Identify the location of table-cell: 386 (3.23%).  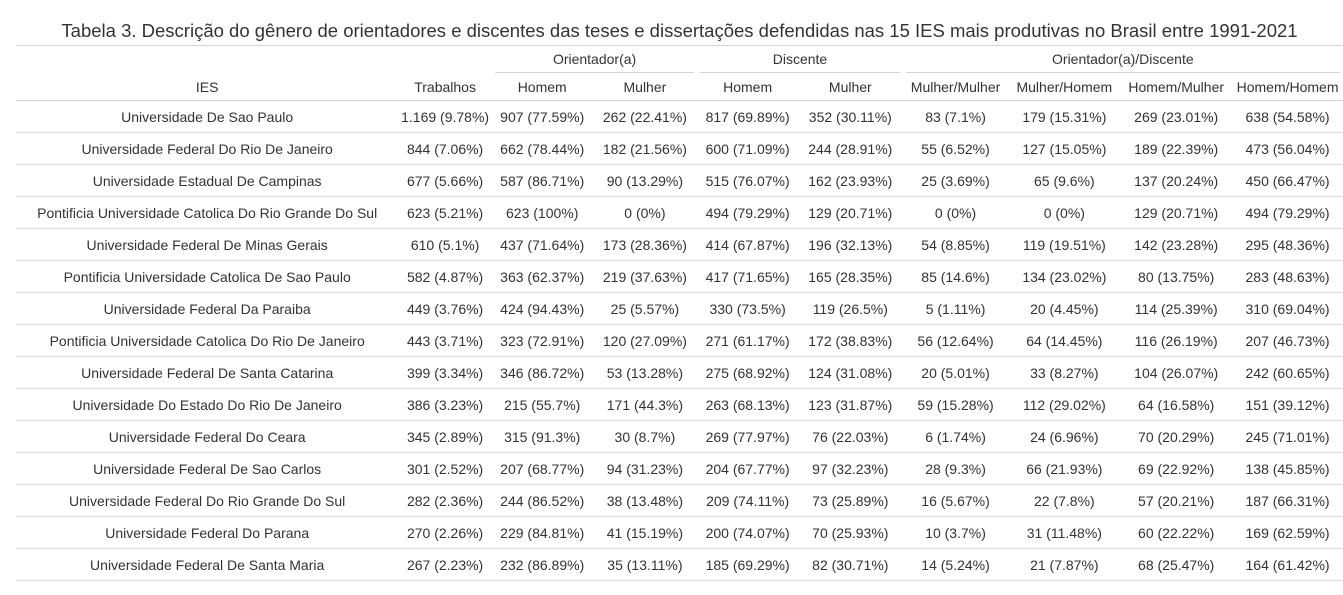
(445, 404).